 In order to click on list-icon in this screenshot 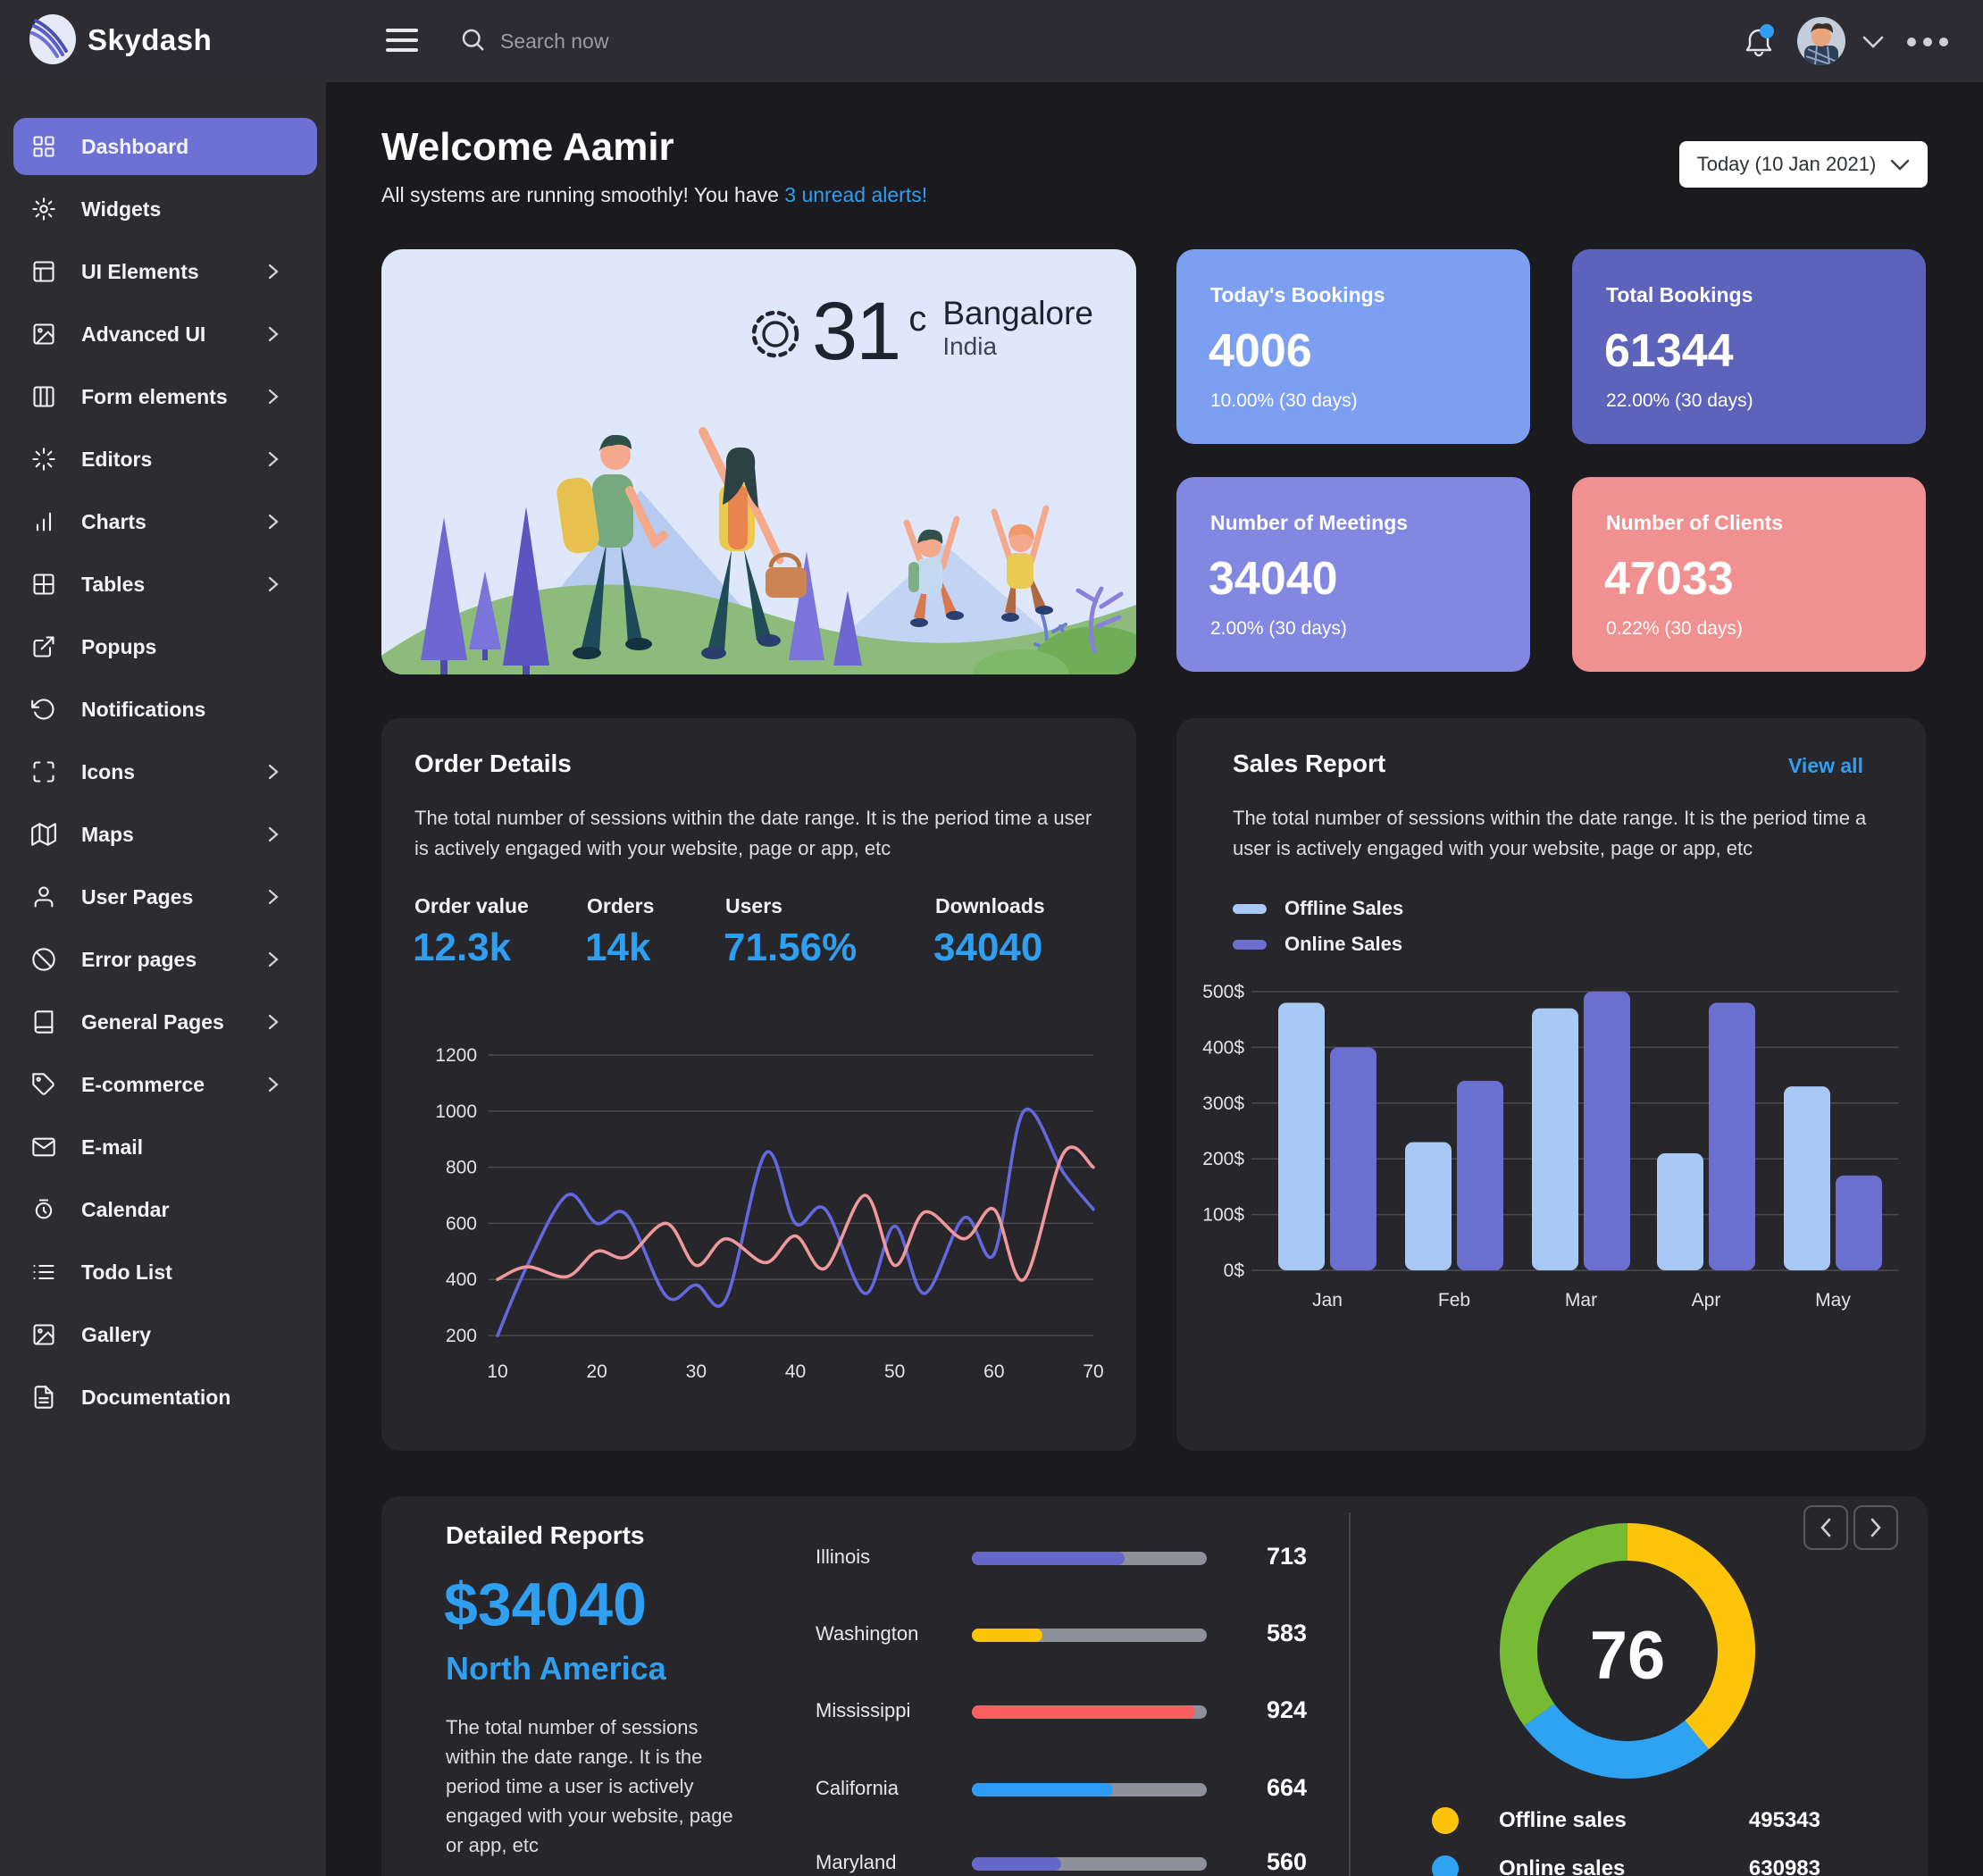, I will do `click(43, 1272)`.